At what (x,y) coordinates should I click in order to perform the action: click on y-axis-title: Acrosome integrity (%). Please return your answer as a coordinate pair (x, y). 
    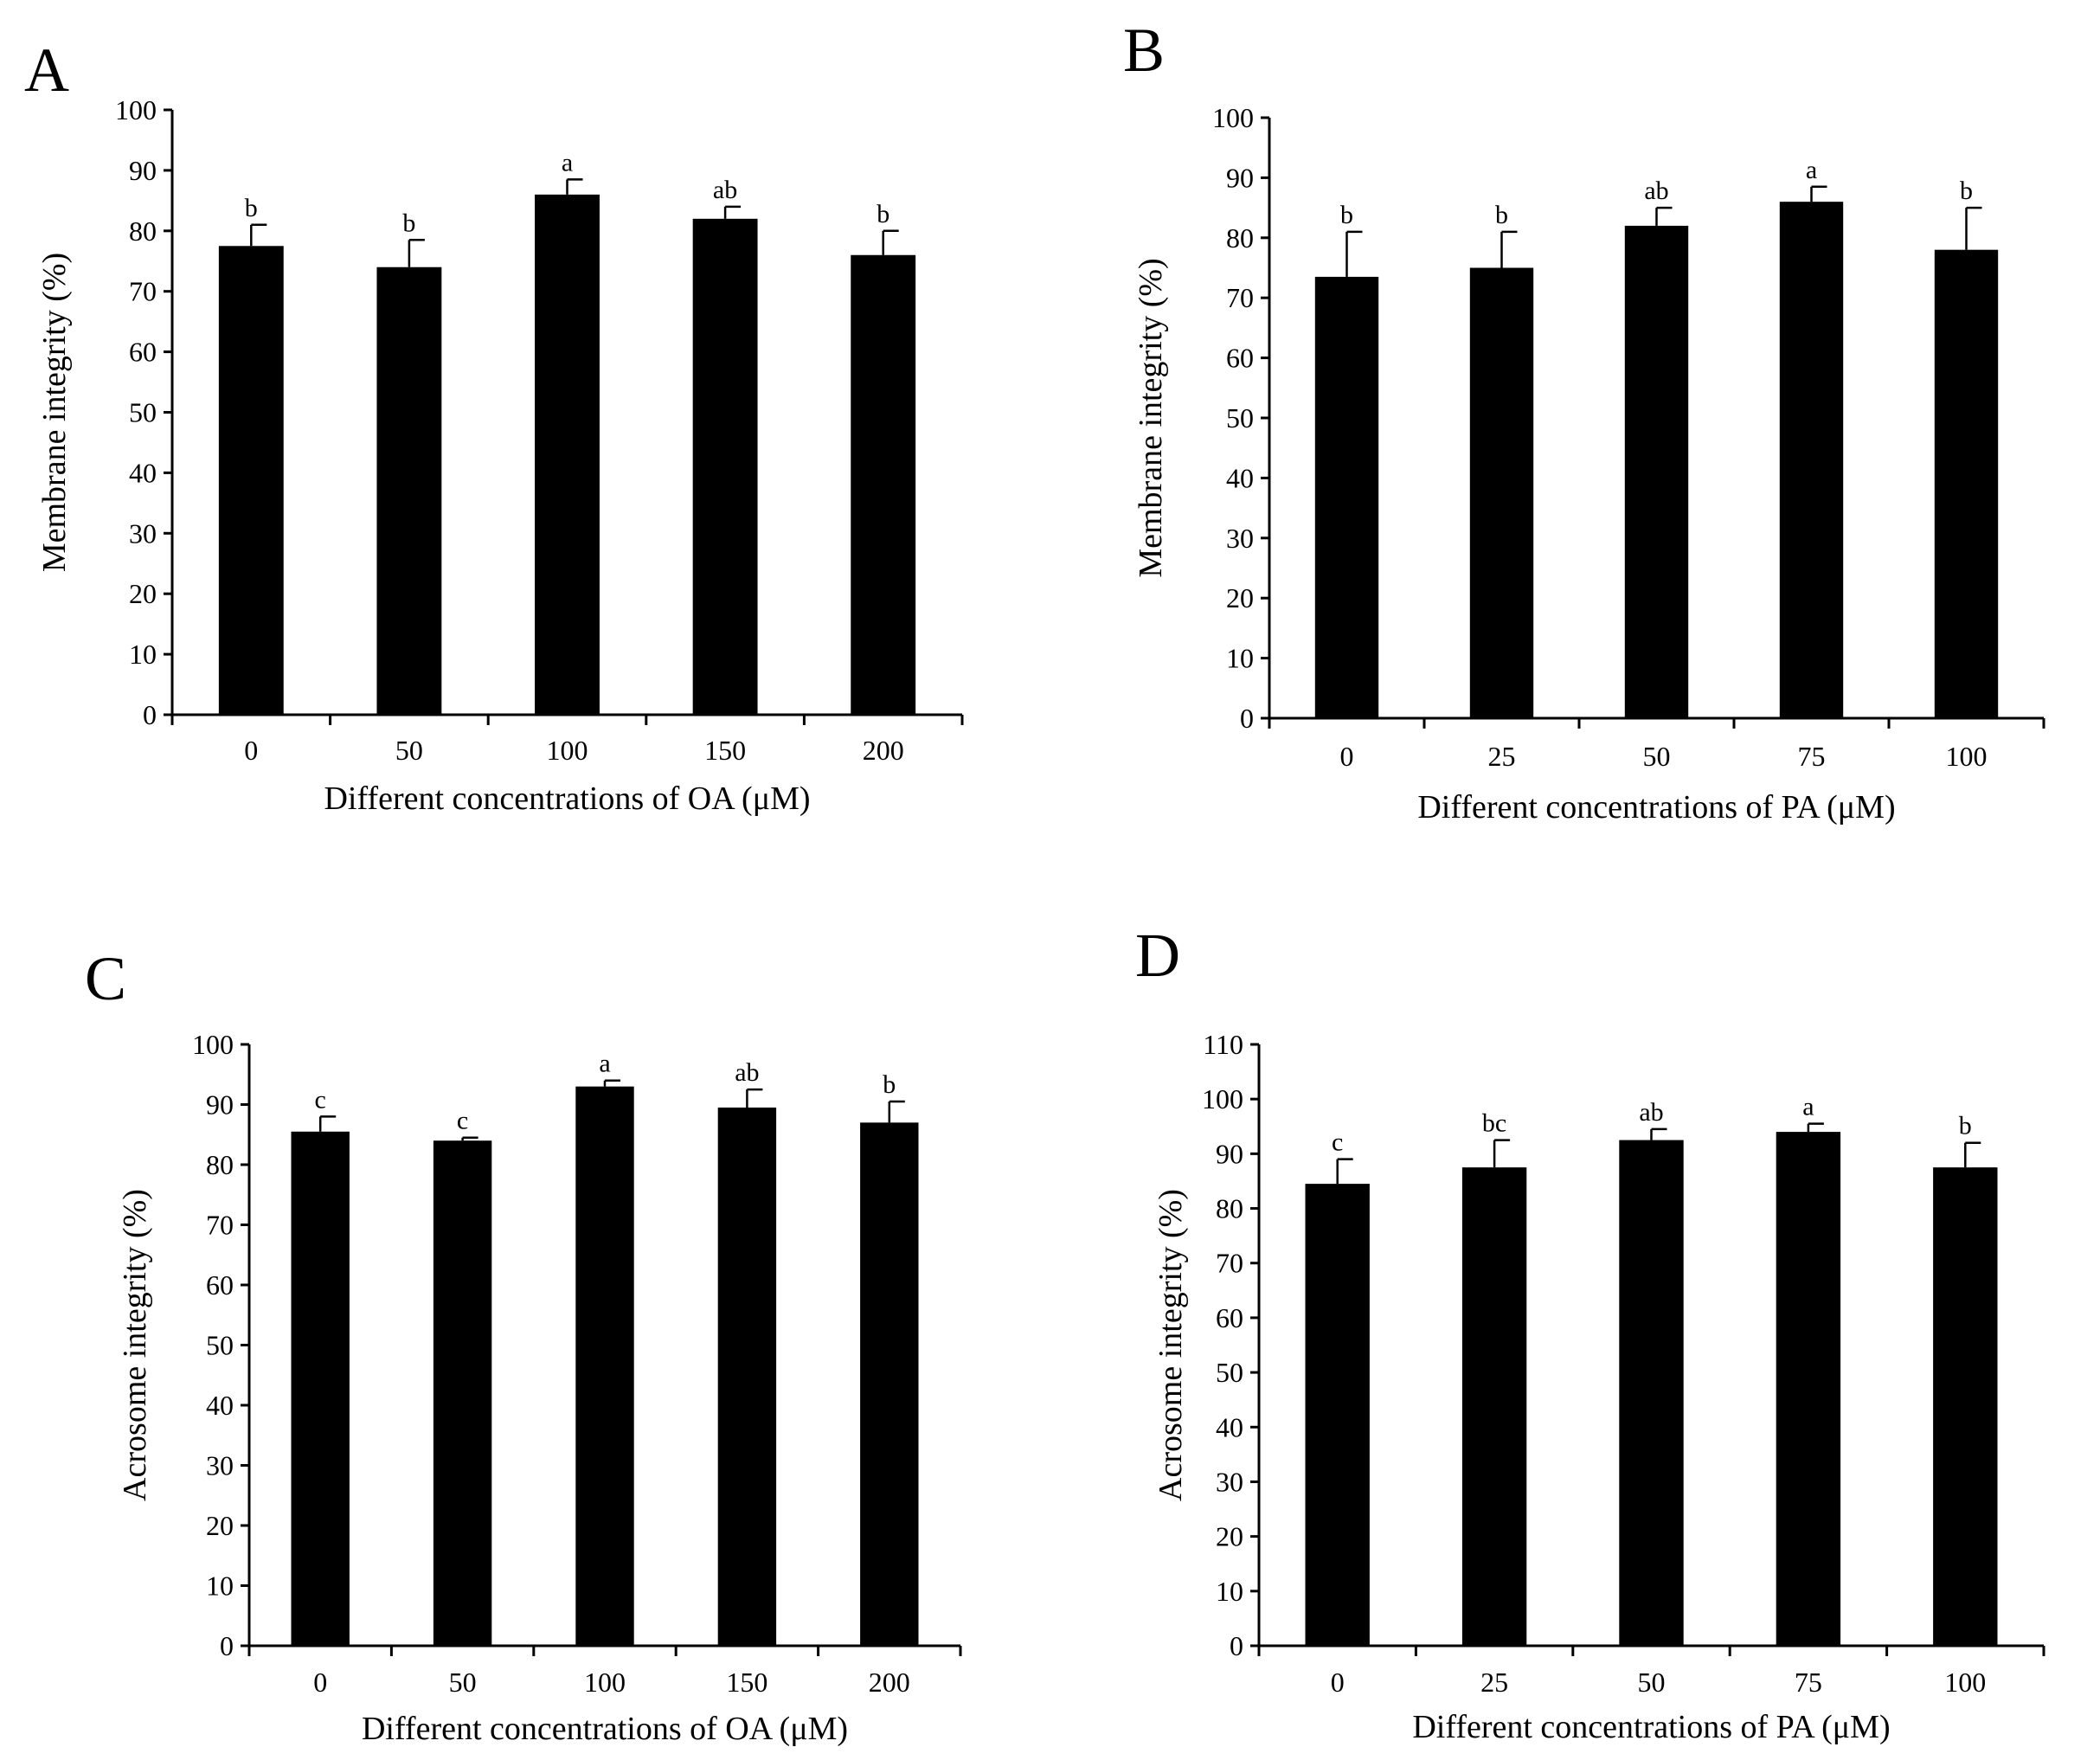
    Looking at the image, I should click on (1171, 1345).